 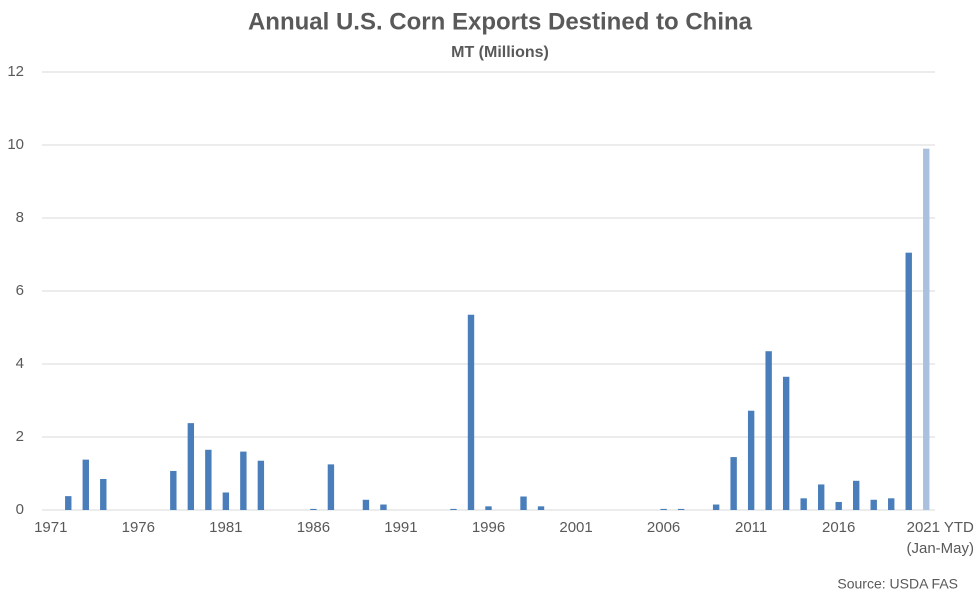 What do you see at coordinates (897, 584) in the screenshot?
I see `source-note: Source: USDA FAS` at bounding box center [897, 584].